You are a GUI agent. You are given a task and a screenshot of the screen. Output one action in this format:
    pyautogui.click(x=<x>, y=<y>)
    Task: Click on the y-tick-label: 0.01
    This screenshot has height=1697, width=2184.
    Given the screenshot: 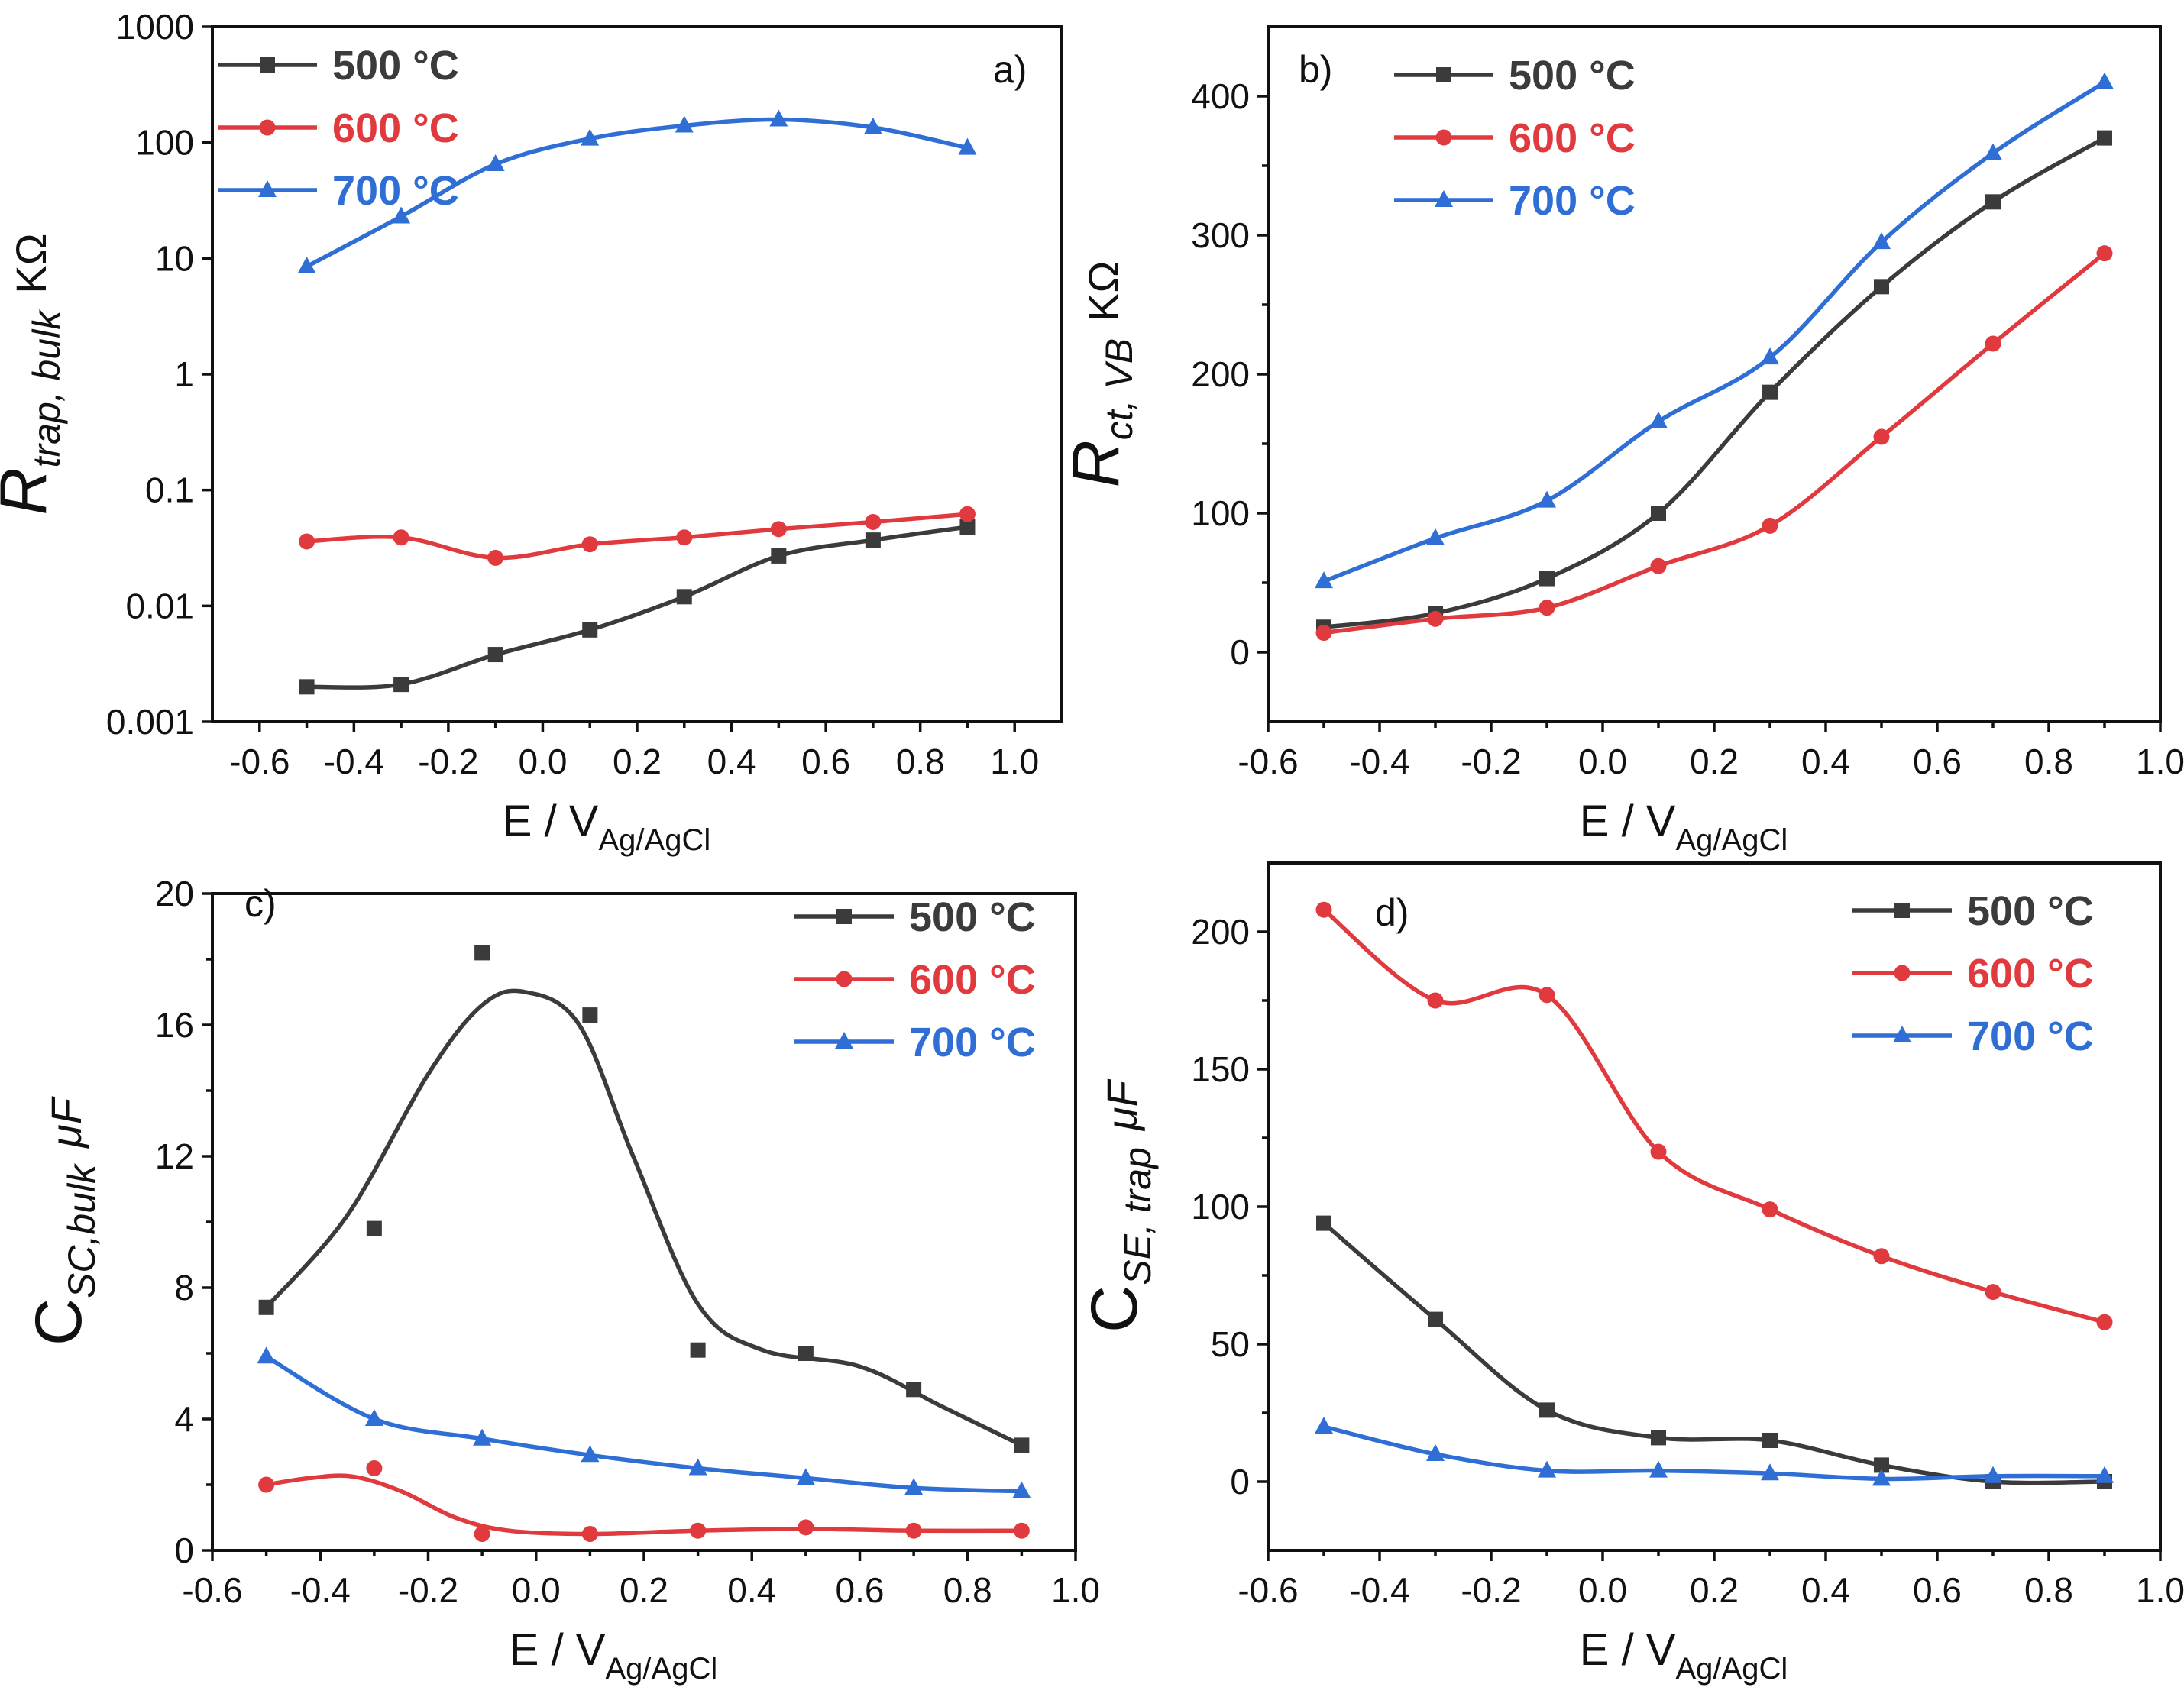 What is the action you would take?
    pyautogui.click(x=160, y=605)
    